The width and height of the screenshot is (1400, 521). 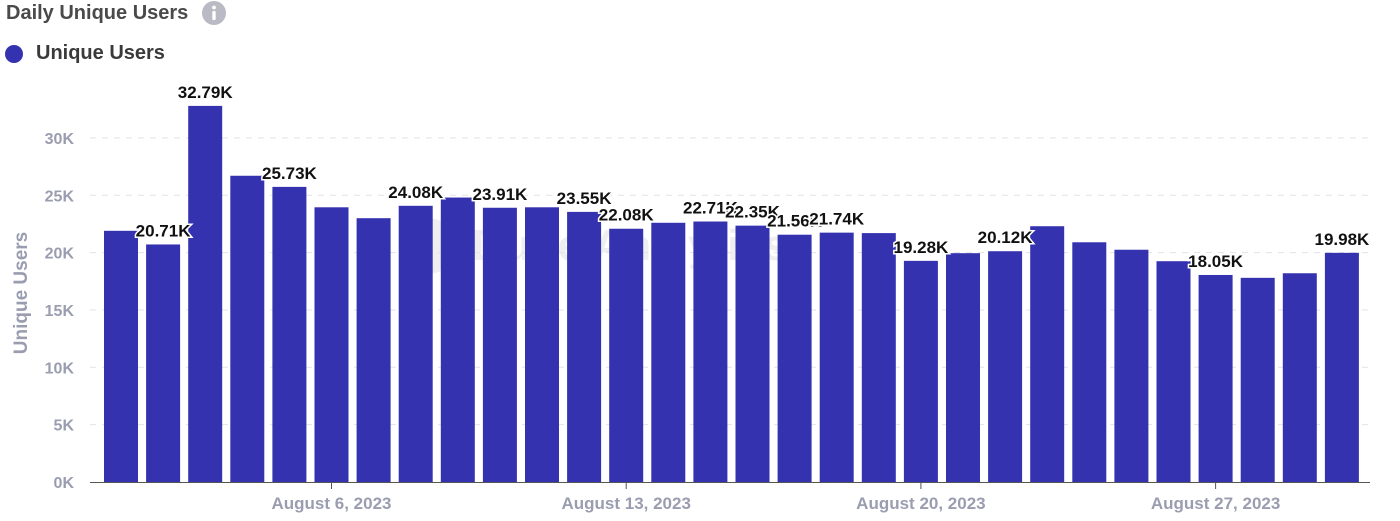 What do you see at coordinates (60, 254) in the screenshot?
I see `y-tick-label: 20K` at bounding box center [60, 254].